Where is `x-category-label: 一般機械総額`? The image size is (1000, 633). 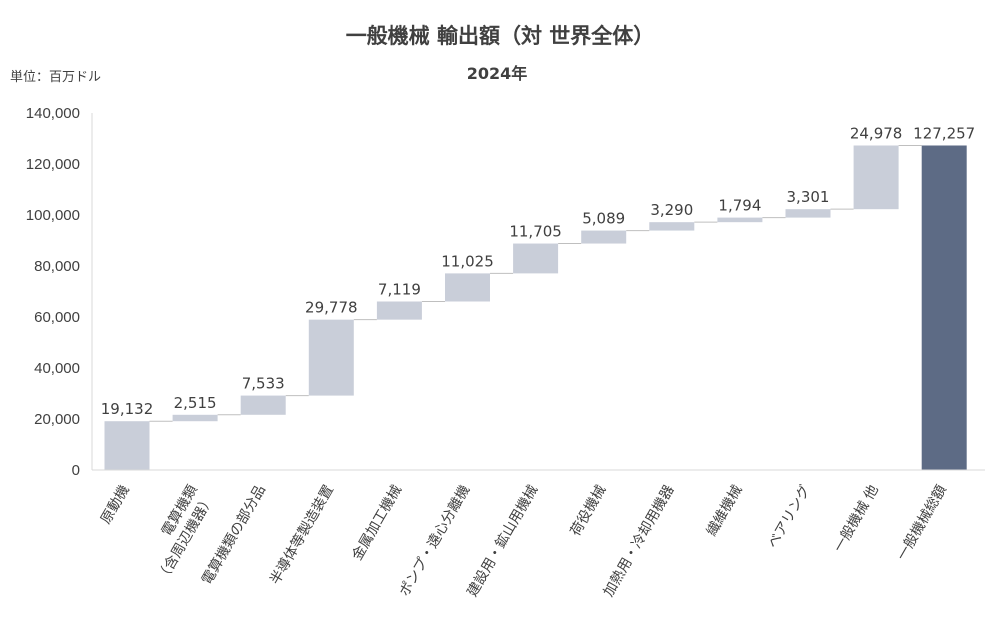
x-category-label: 一般機械総額 is located at coordinates (922, 523).